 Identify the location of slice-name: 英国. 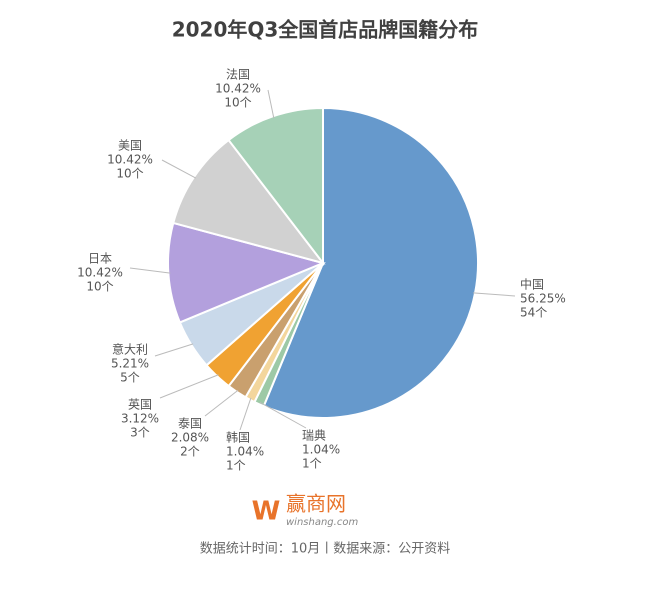
(140, 405).